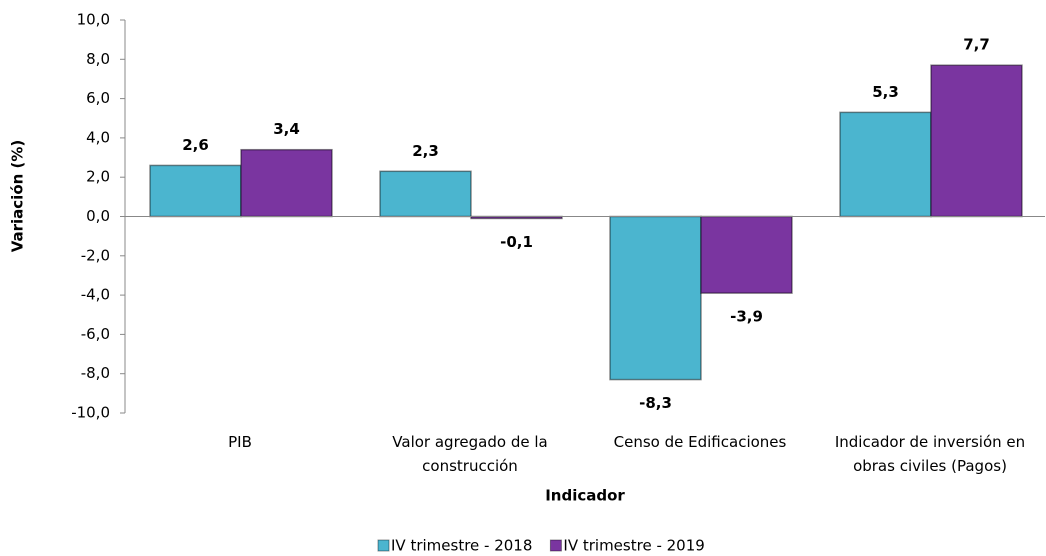  I want to click on data-label: -3,9, so click(746, 317).